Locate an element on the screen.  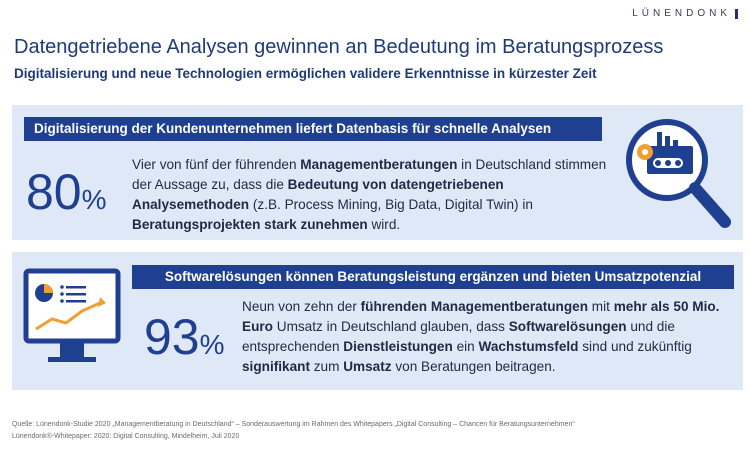
body-text-run: sind und zukünftig is located at coordinates (635, 346).